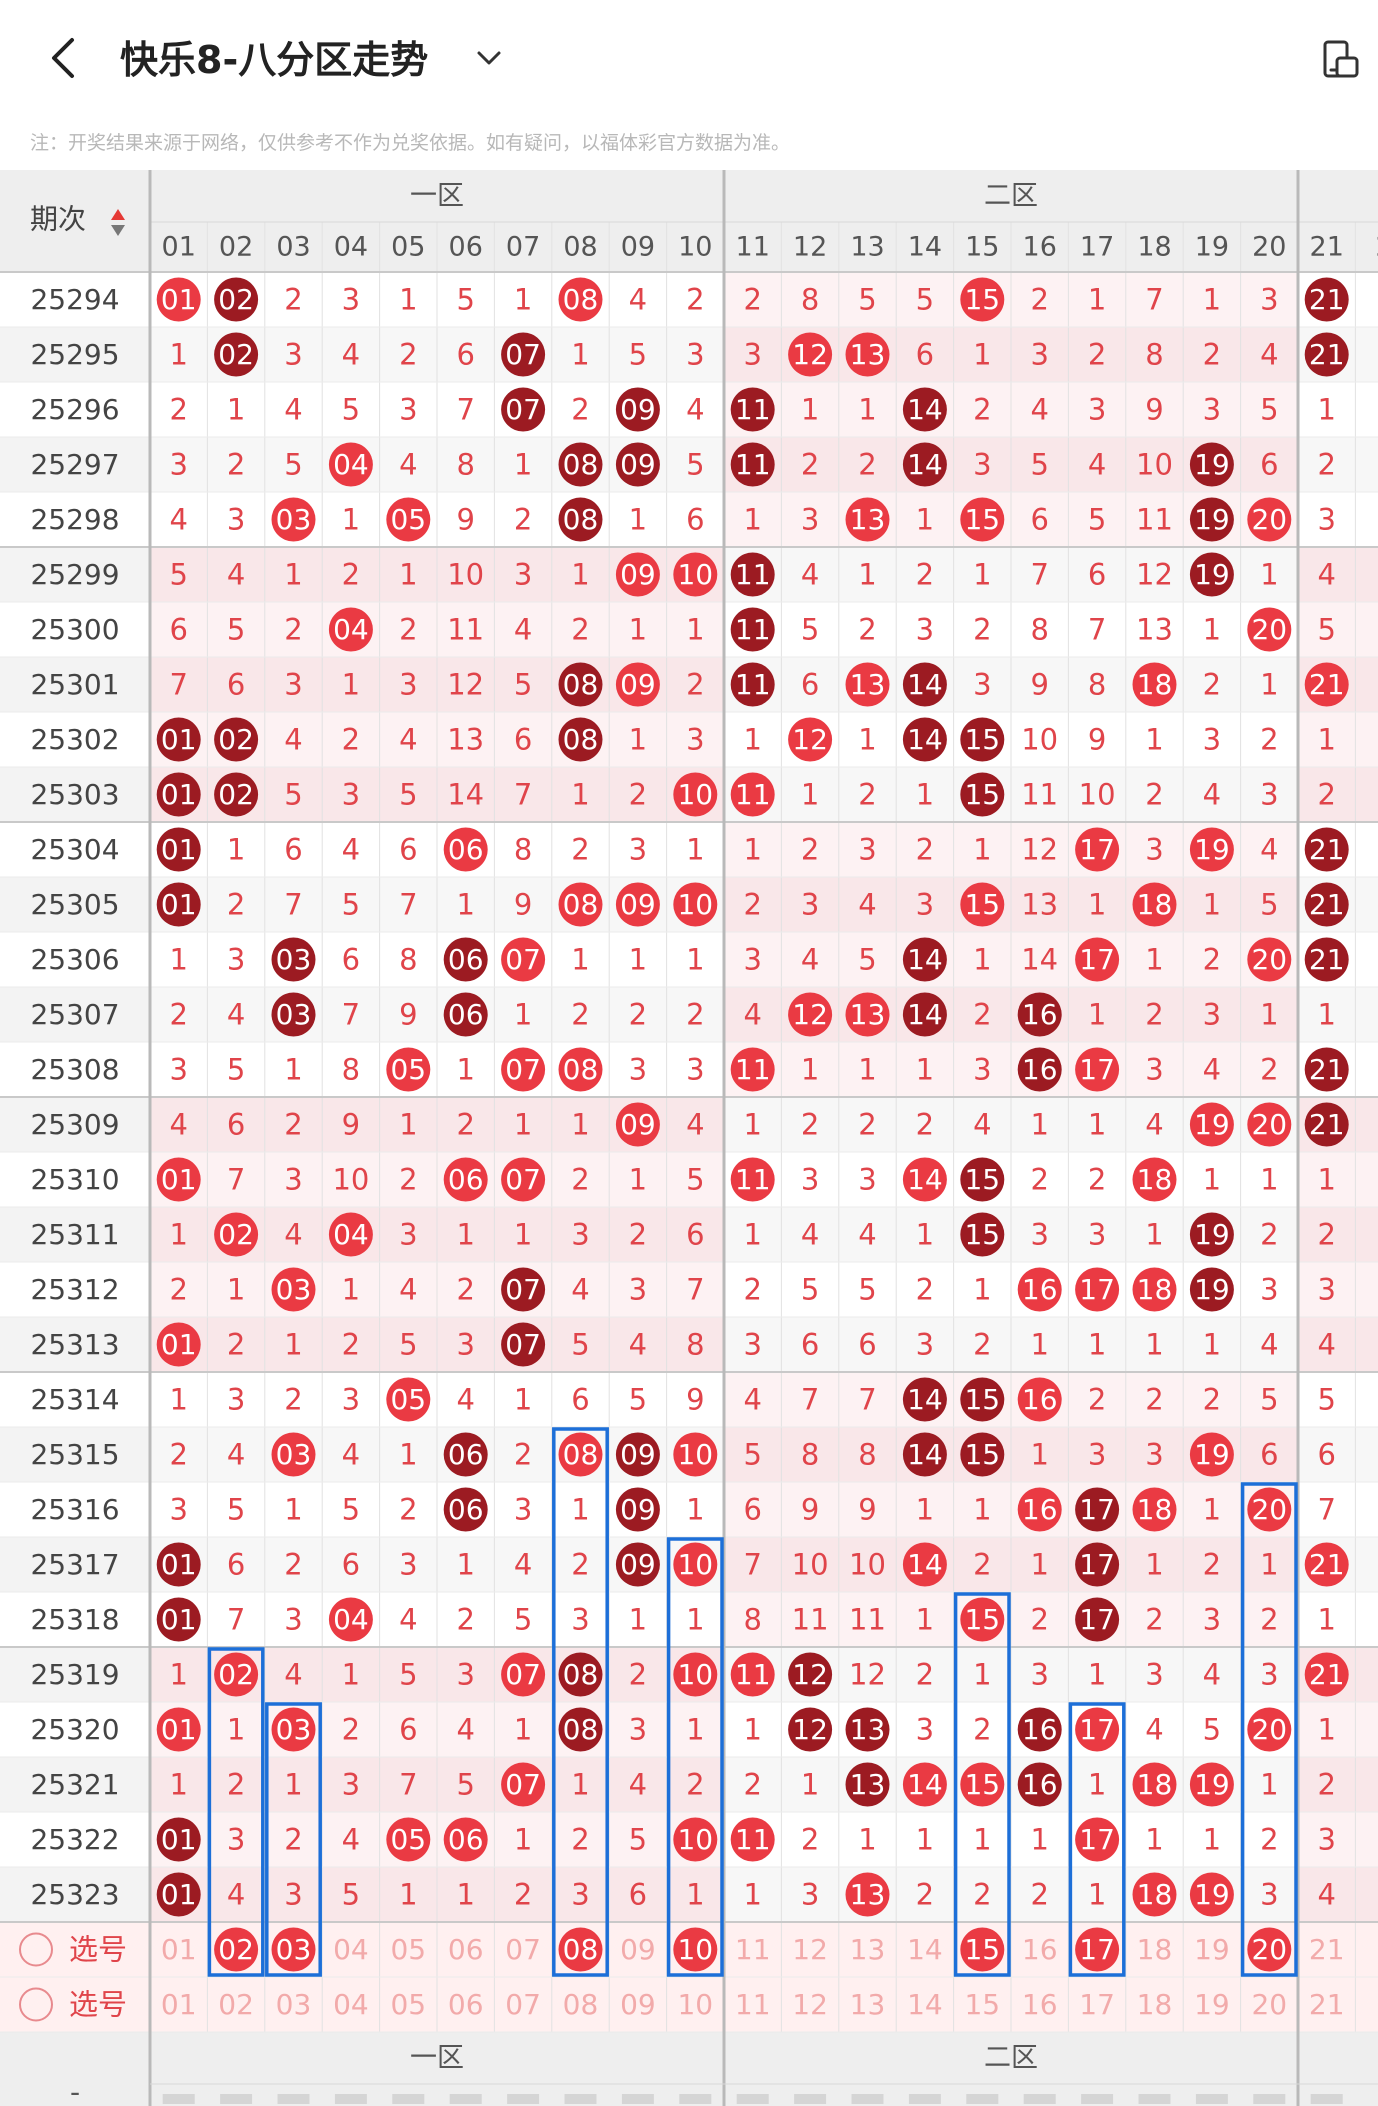  Describe the element at coordinates (982, 2004) in the screenshot. I see `pick-number: 15` at that location.